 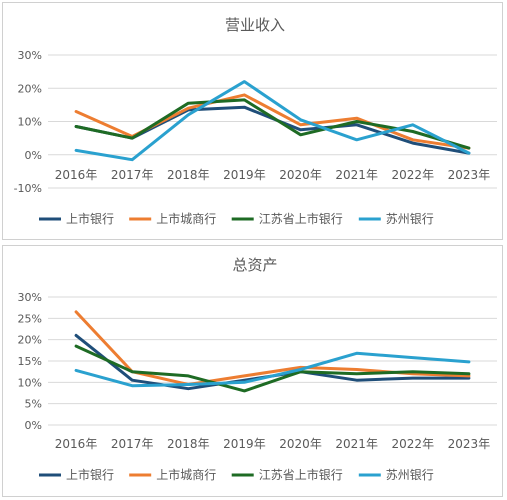 What do you see at coordinates (255, 25) in the screenshot?
I see `chart-title: 营业收入` at bounding box center [255, 25].